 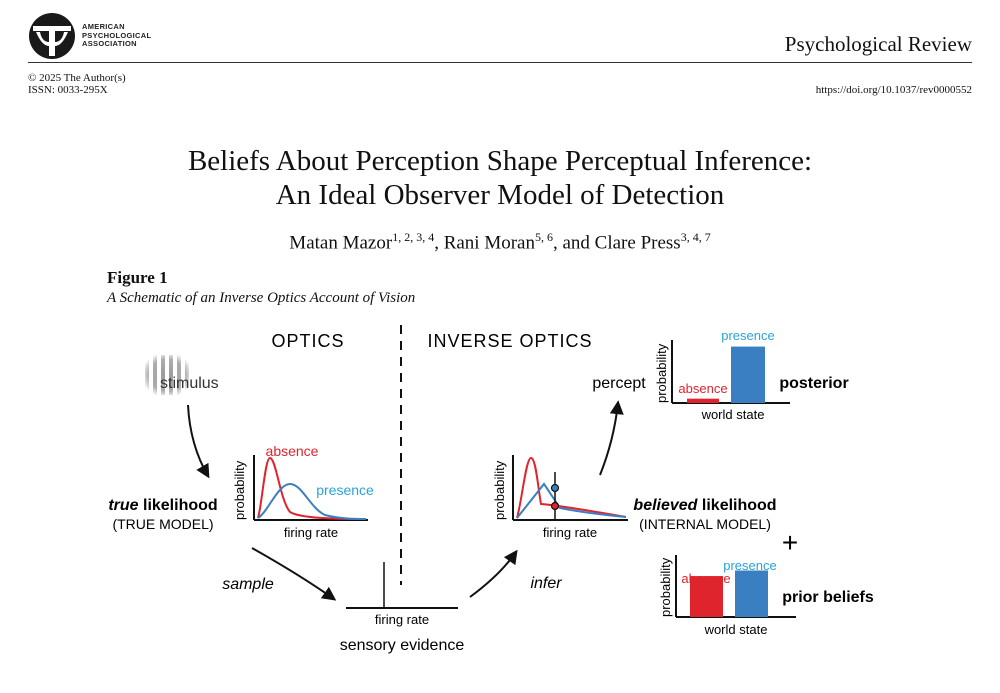 I want to click on true-absence-label: absence, so click(x=292, y=451).